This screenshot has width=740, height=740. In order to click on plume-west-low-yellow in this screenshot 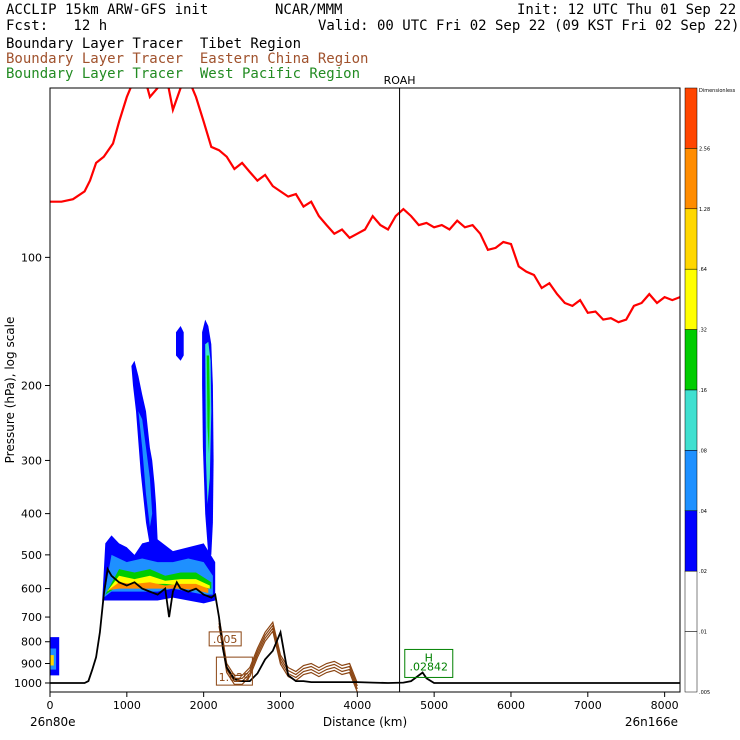, I will do `click(52, 660)`.